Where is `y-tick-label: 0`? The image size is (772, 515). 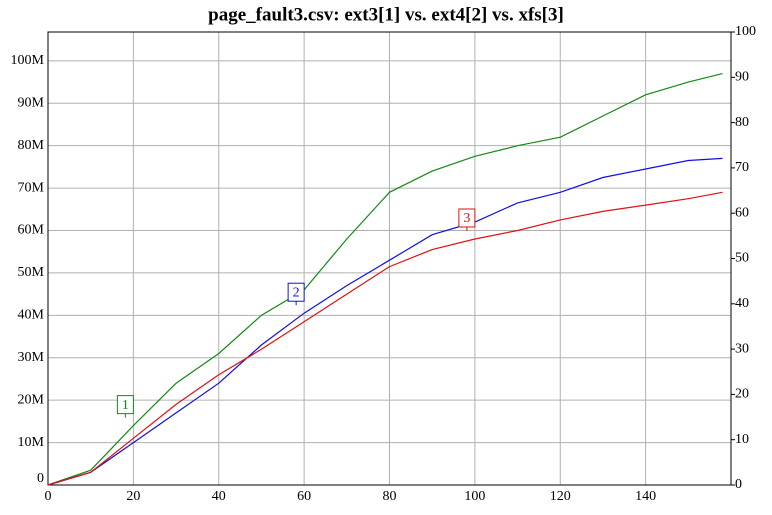
y-tick-label: 0 is located at coordinates (40, 478).